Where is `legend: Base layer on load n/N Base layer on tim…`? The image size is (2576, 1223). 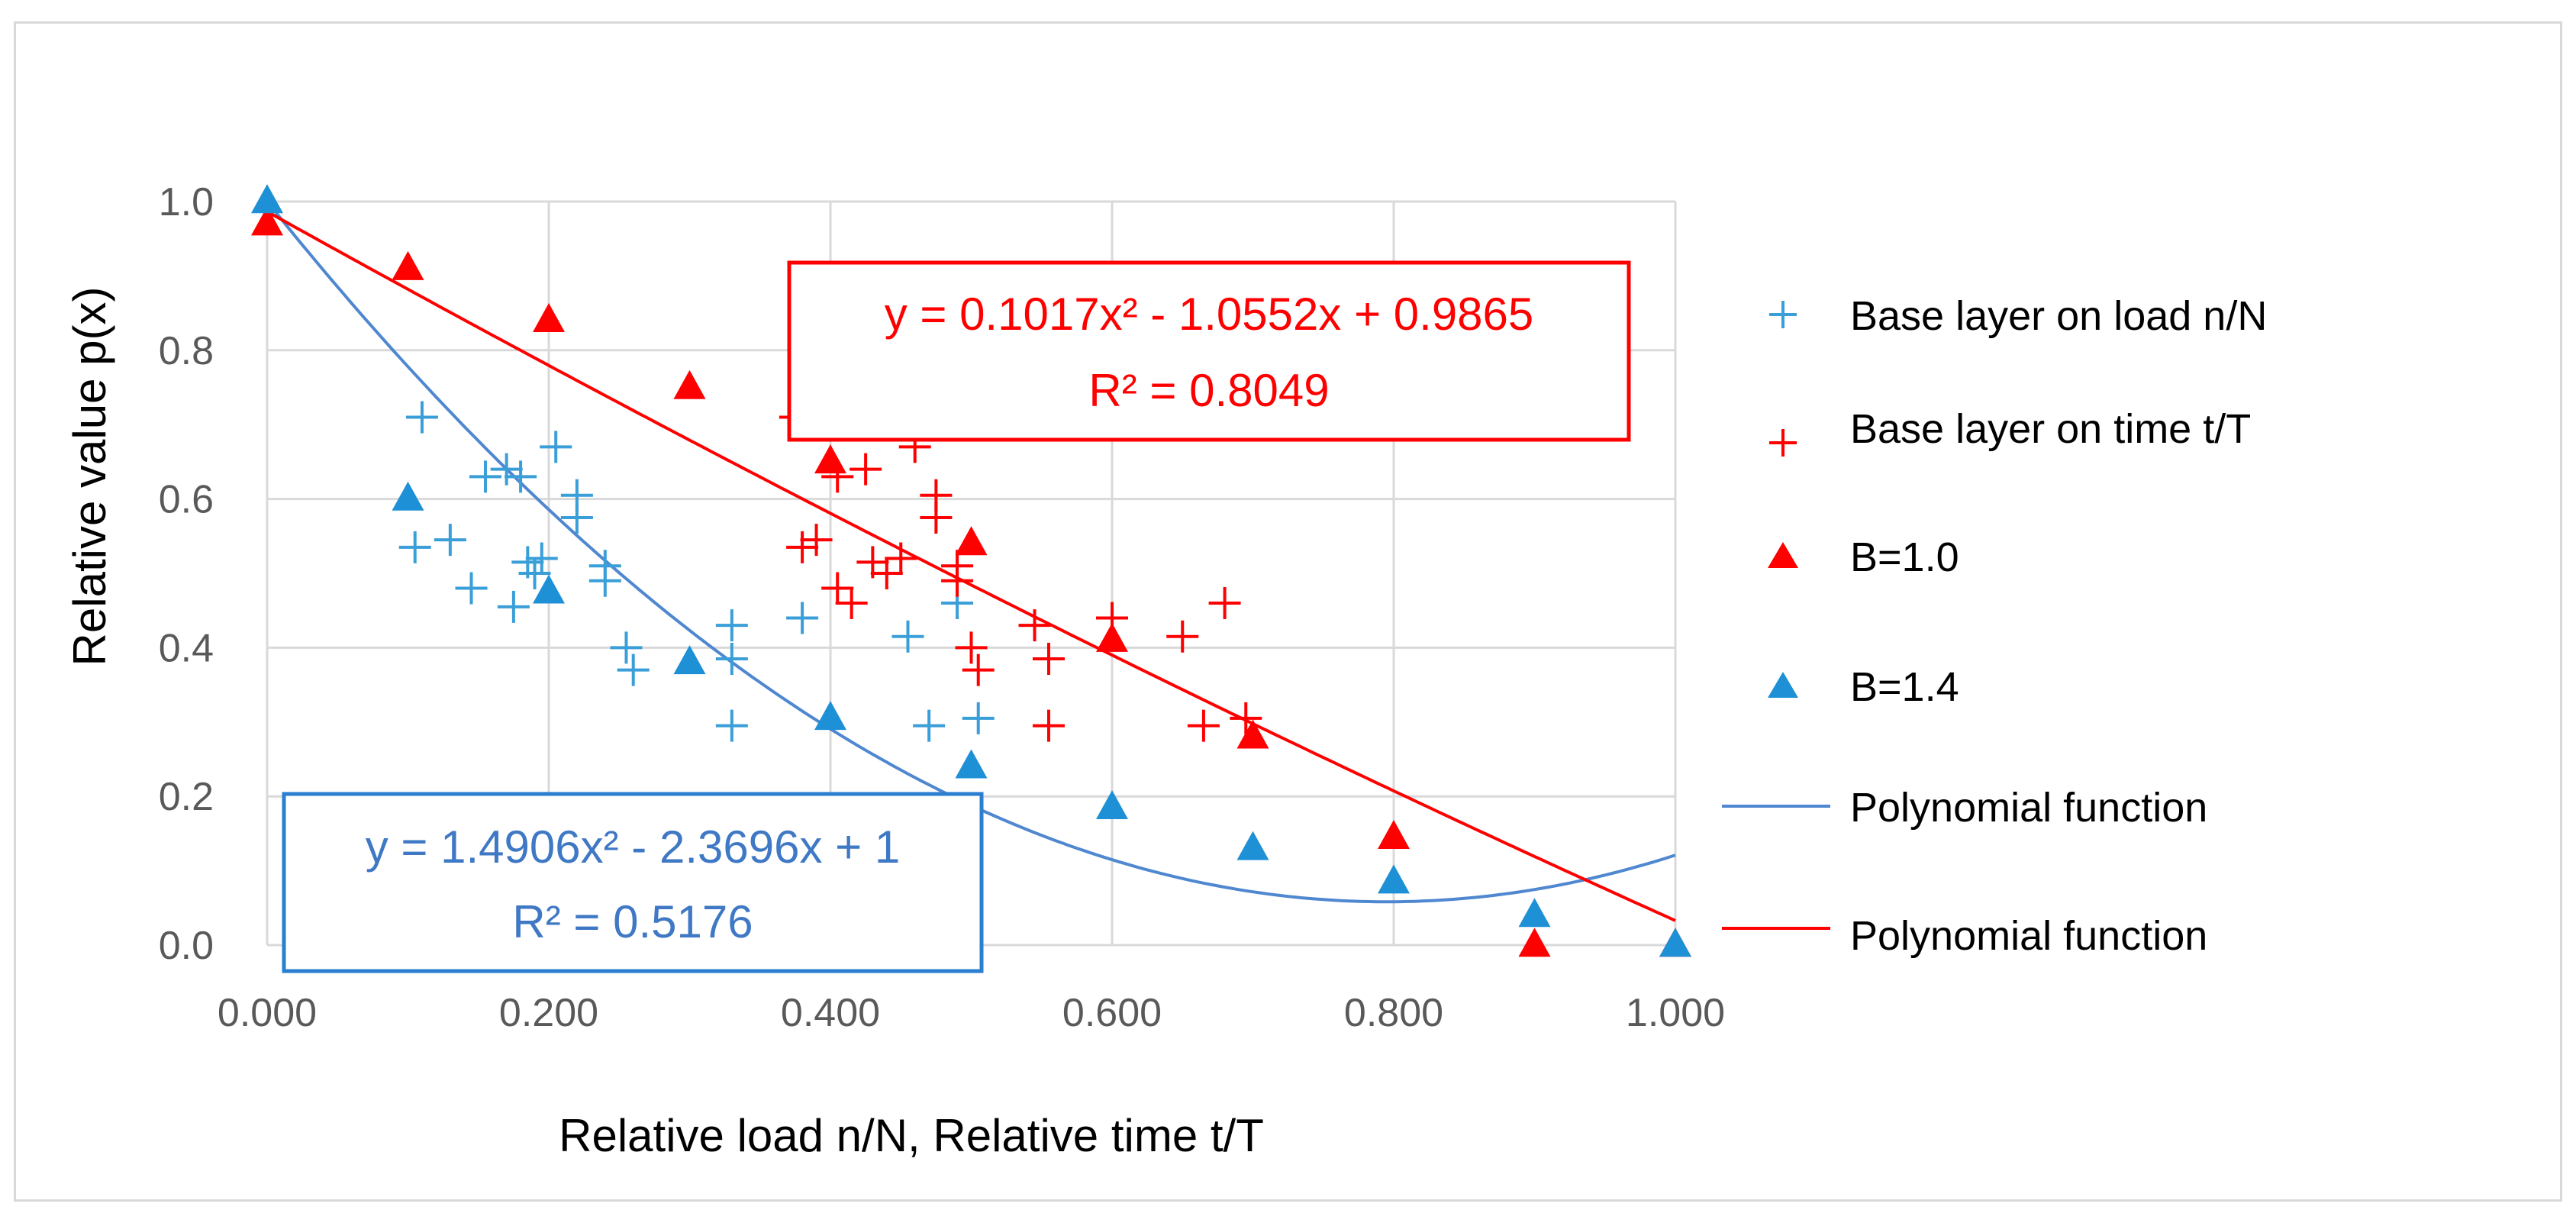 legend: Base layer on load n/N Base layer on tim… is located at coordinates (1995, 626).